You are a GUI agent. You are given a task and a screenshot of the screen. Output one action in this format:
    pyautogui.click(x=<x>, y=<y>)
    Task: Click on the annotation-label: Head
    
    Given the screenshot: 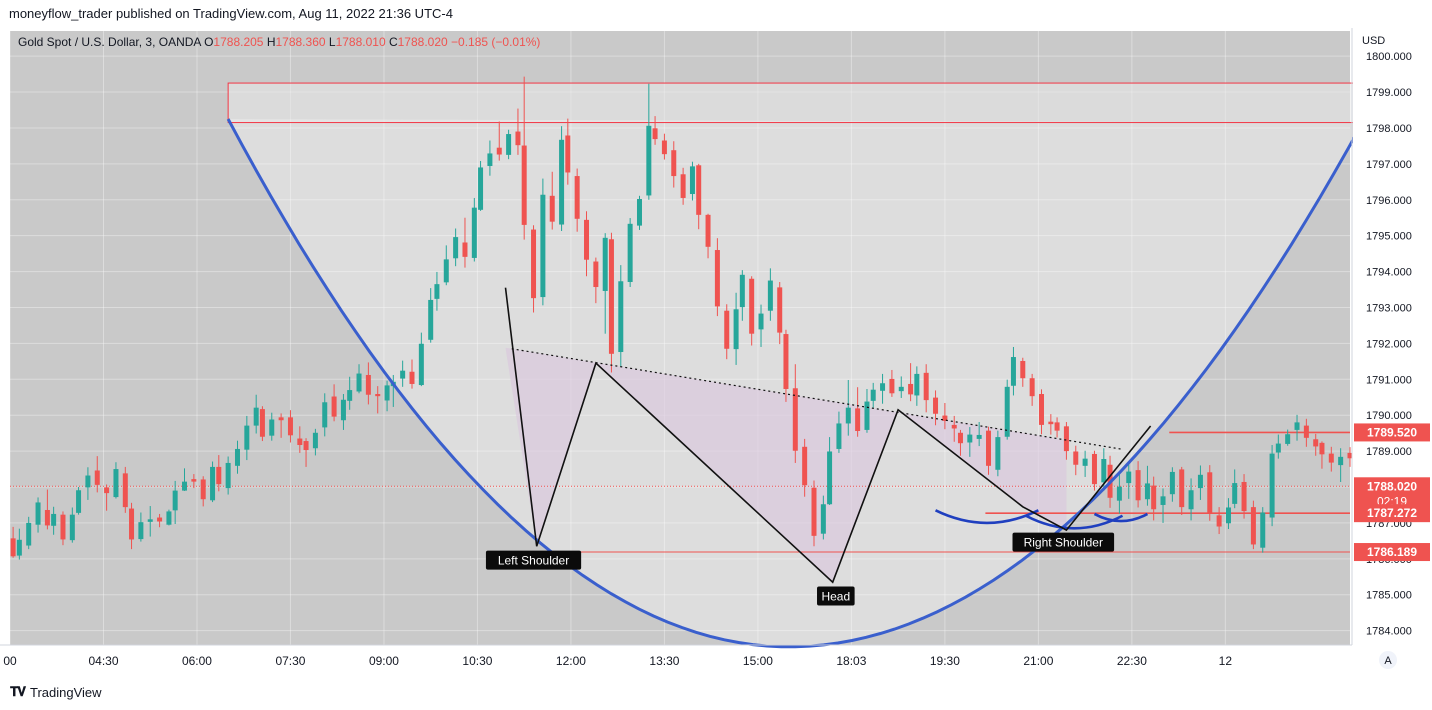 What is the action you would take?
    pyautogui.click(x=836, y=596)
    